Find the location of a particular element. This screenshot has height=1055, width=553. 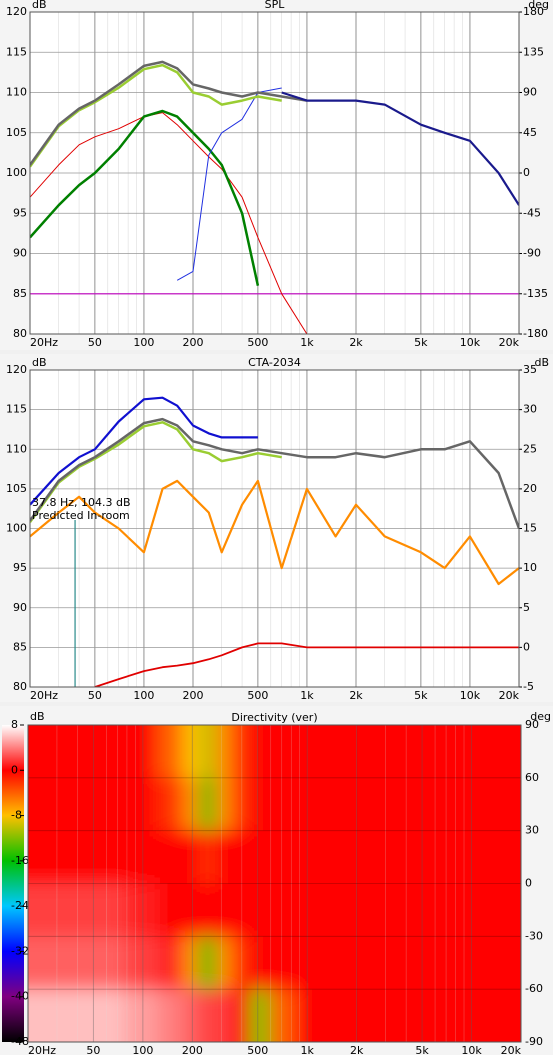

colorbar-label: dB is located at coordinates (37, 716).